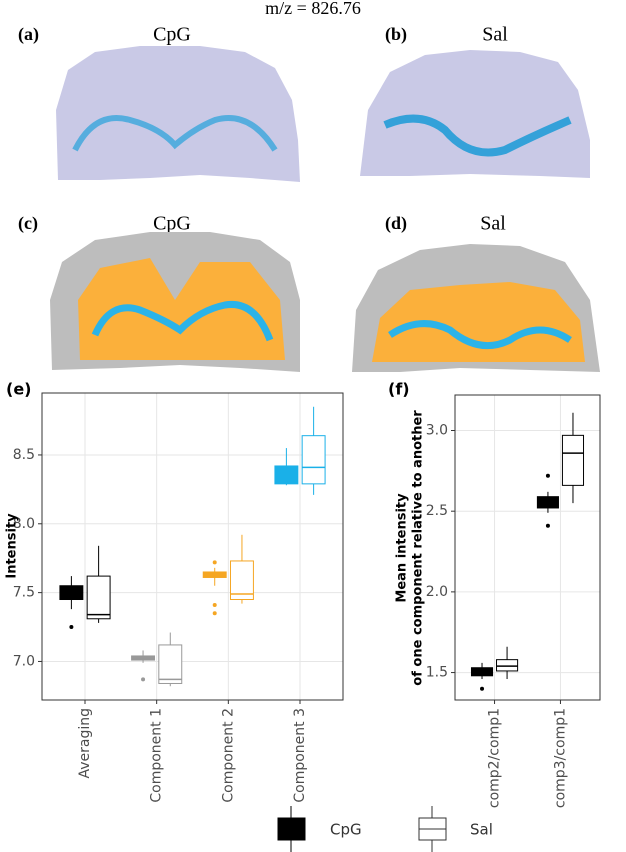 The image size is (626, 852). Describe the element at coordinates (560, 758) in the screenshot. I see `x-tick-label: comp3/comp1` at that location.